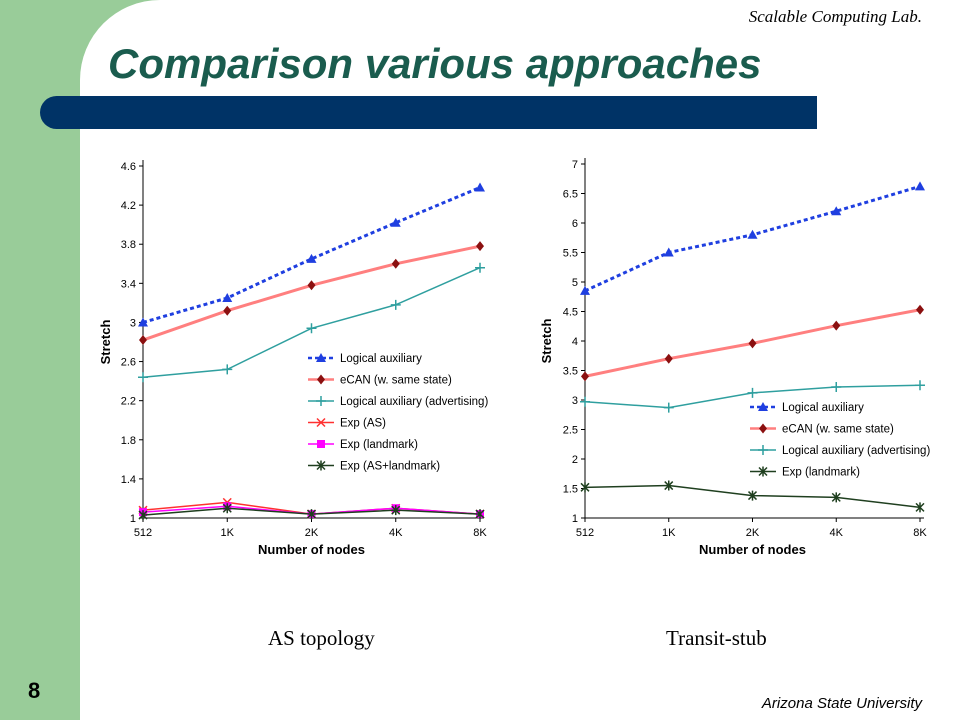 This screenshot has width=960, height=720. Describe the element at coordinates (841, 703) in the screenshot. I see `university-name: Arizona State University` at that location.